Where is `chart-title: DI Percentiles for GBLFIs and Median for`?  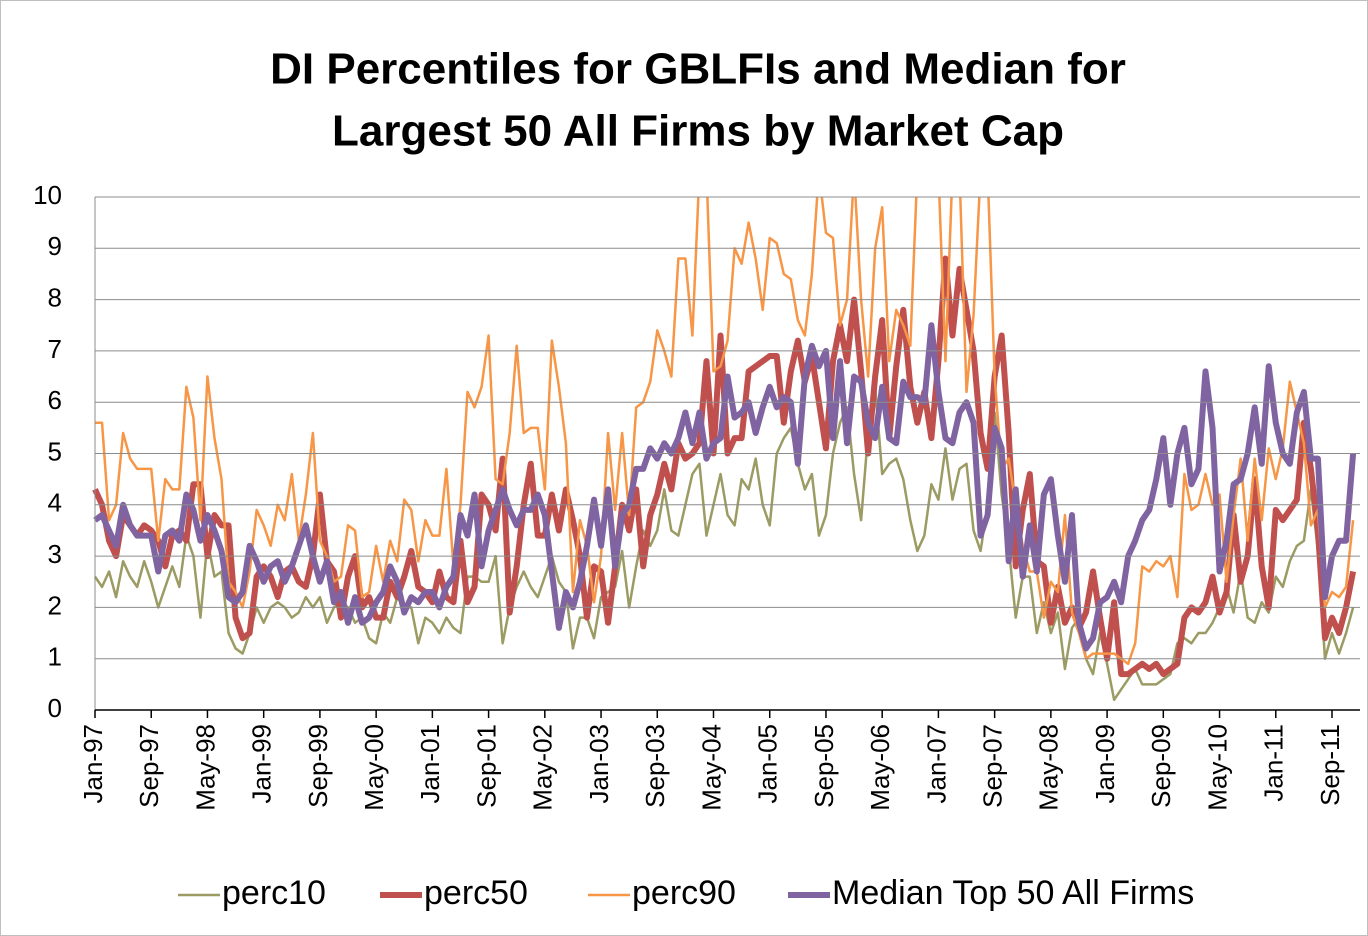
chart-title: DI Percentiles for GBLFIs and Median for is located at coordinates (698, 69).